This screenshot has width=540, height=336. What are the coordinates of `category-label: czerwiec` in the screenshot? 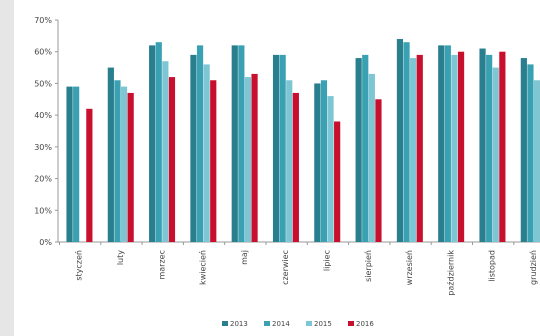 It's located at (285, 267).